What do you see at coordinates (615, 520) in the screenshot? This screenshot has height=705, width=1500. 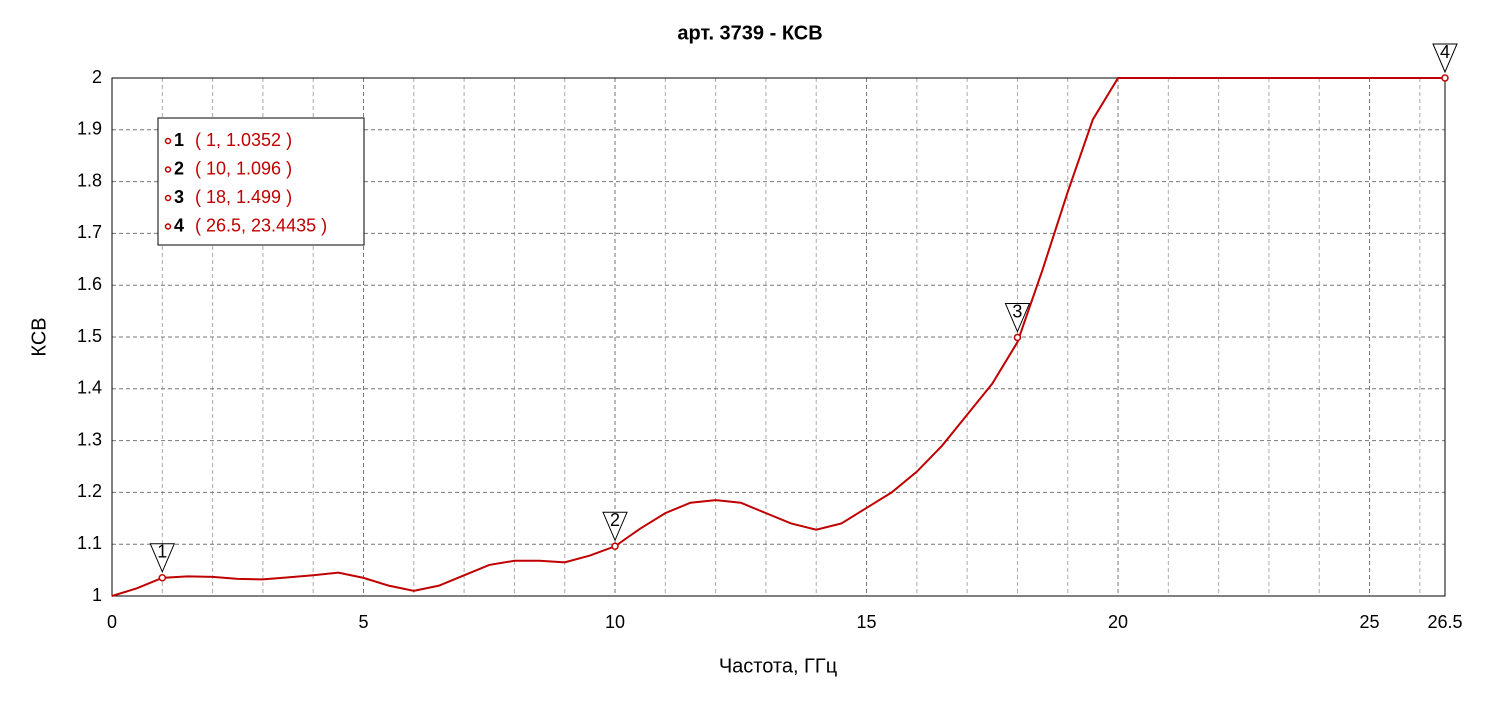 I see `marker-label: 2` at bounding box center [615, 520].